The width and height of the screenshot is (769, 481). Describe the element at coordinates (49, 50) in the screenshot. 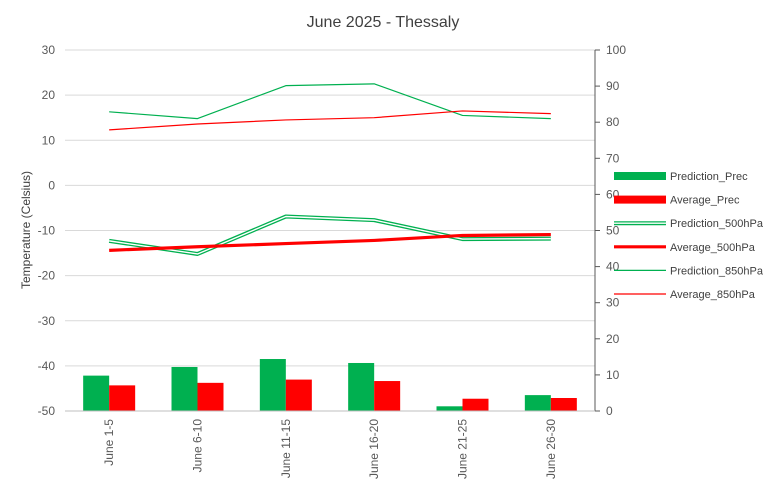

I see `y-tick-label: 30` at that location.